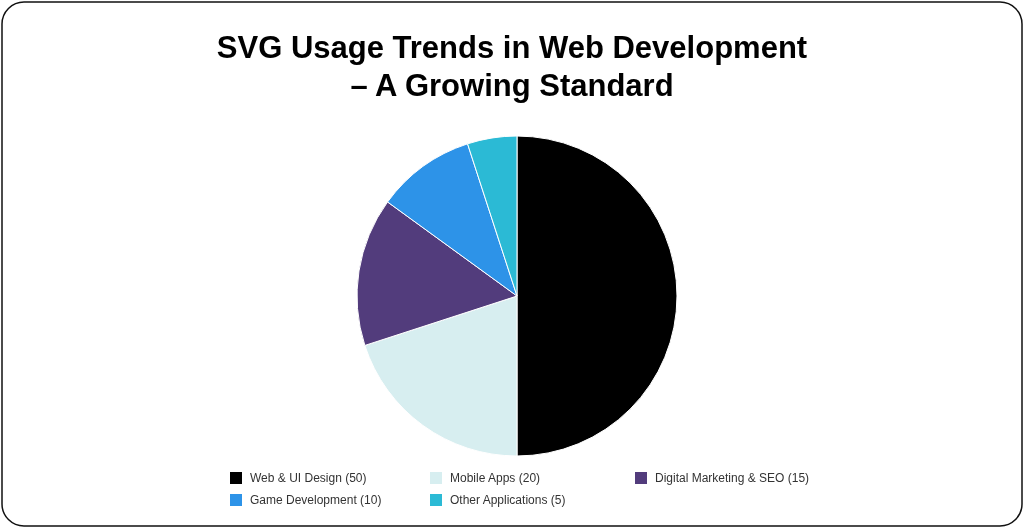 This screenshot has width=1024, height=528. Describe the element at coordinates (512, 66) in the screenshot. I see `chart-title: SVG Usage Trends in Web Development – A Growing Standard` at that location.